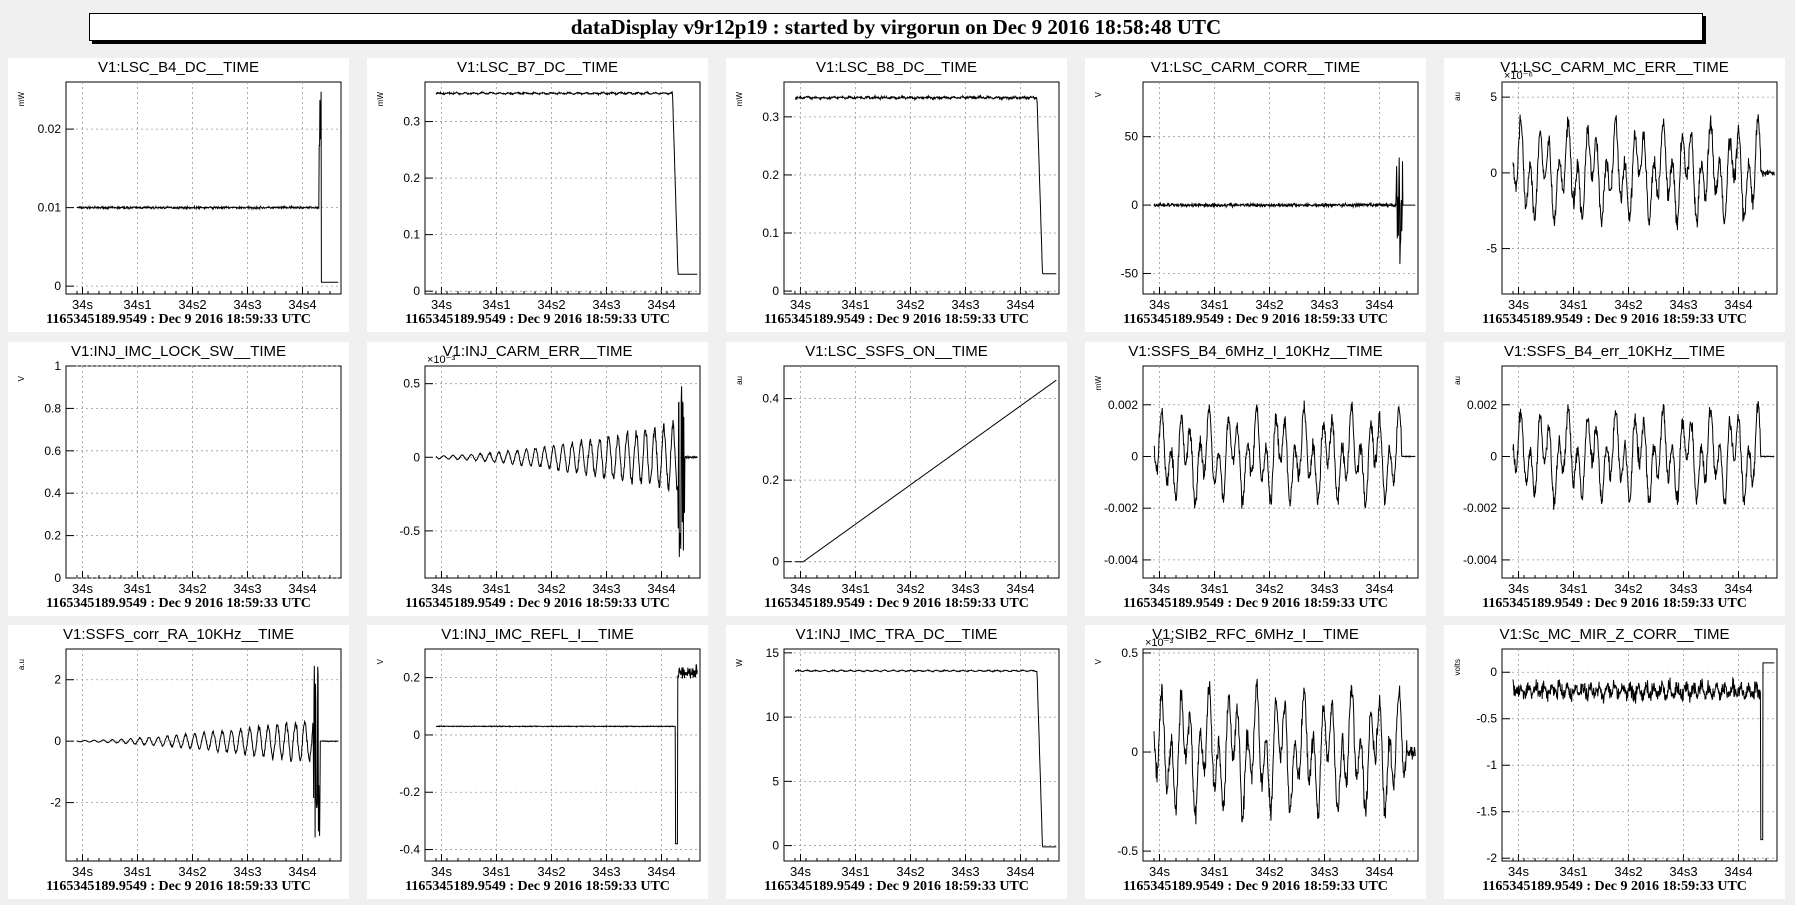 Image resolution: width=1795 pixels, height=905 pixels. I want to click on plot-canvas: 34s 34s1 34s2 34s3 34s4 0 0.1 0.2 0.3 mW, so click(538, 196).